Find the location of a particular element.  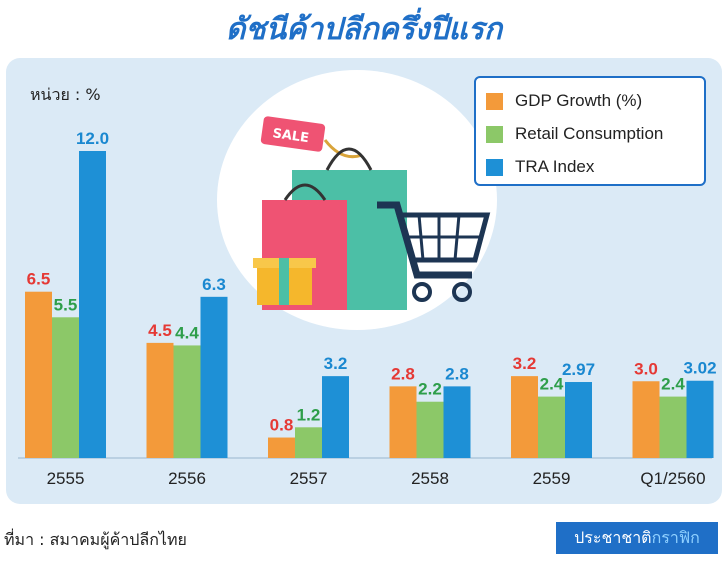

legend-label-gdp: GDP Growth (%) is located at coordinates (579, 100).